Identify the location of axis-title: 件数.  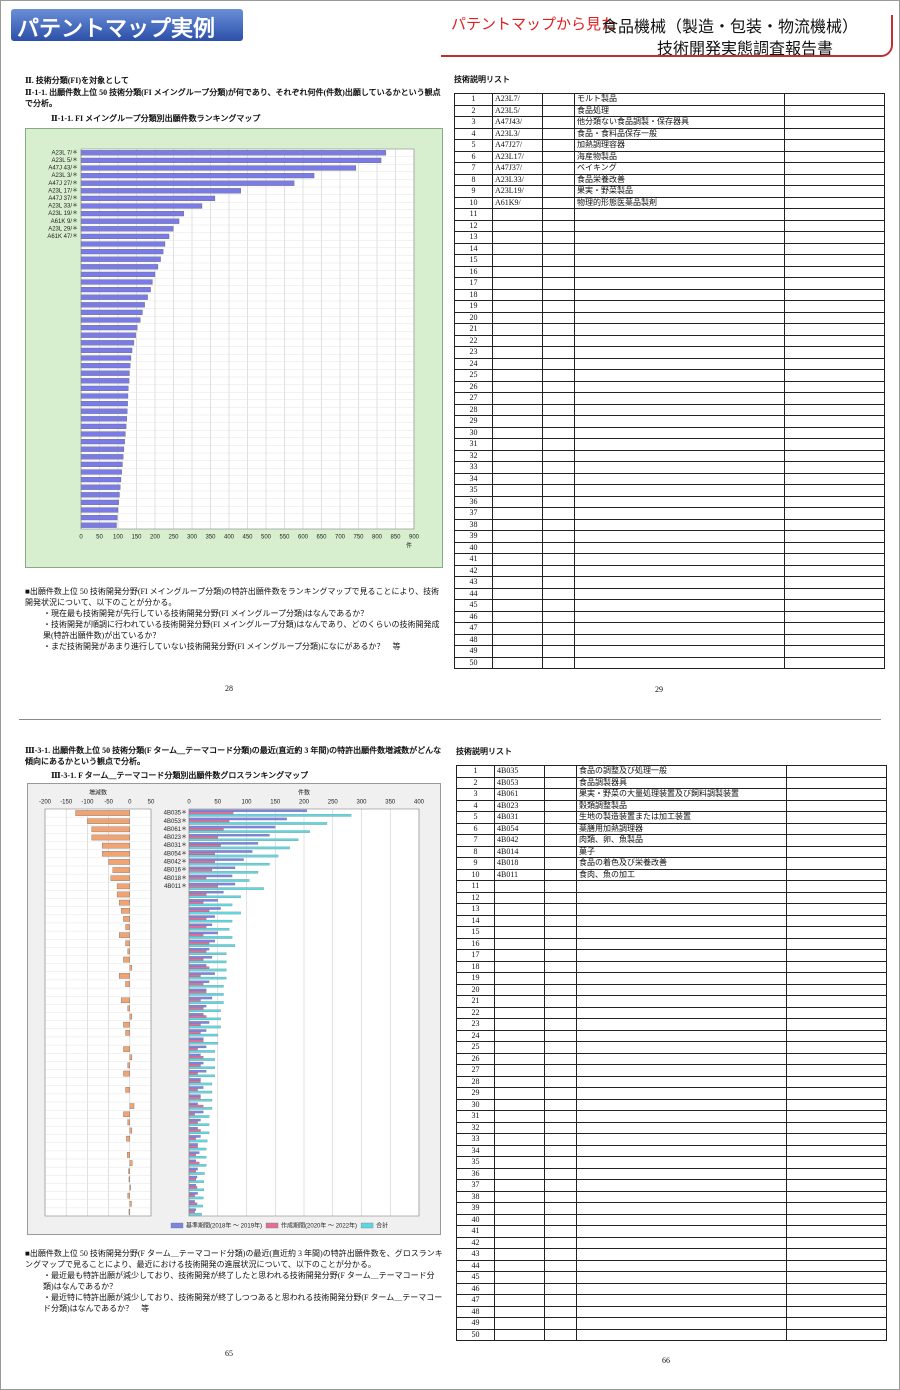
(304, 793).